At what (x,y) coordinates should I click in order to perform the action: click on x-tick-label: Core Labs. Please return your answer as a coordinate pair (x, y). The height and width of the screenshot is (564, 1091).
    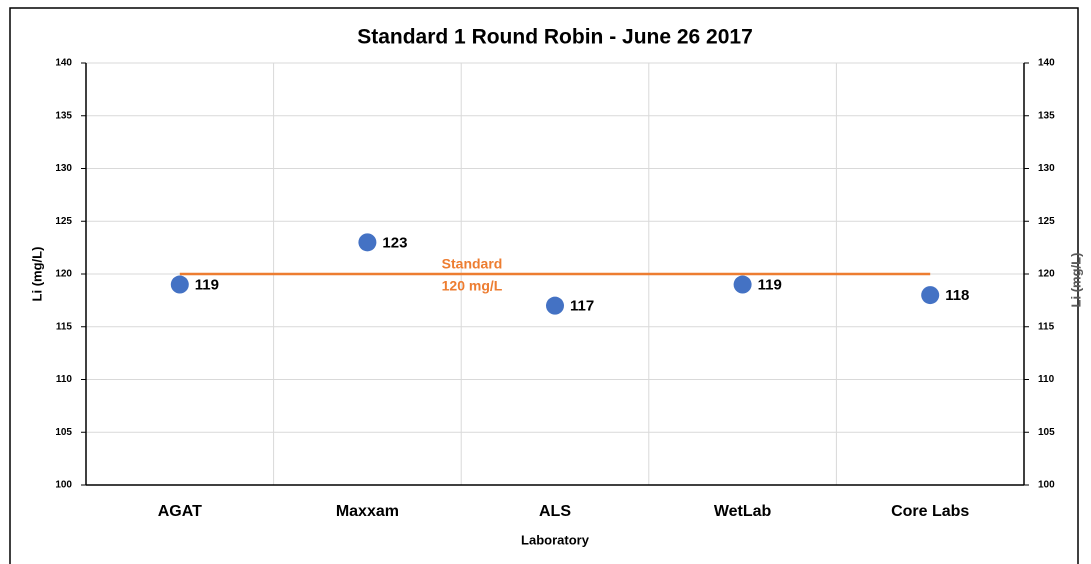
    Looking at the image, I should click on (930, 511).